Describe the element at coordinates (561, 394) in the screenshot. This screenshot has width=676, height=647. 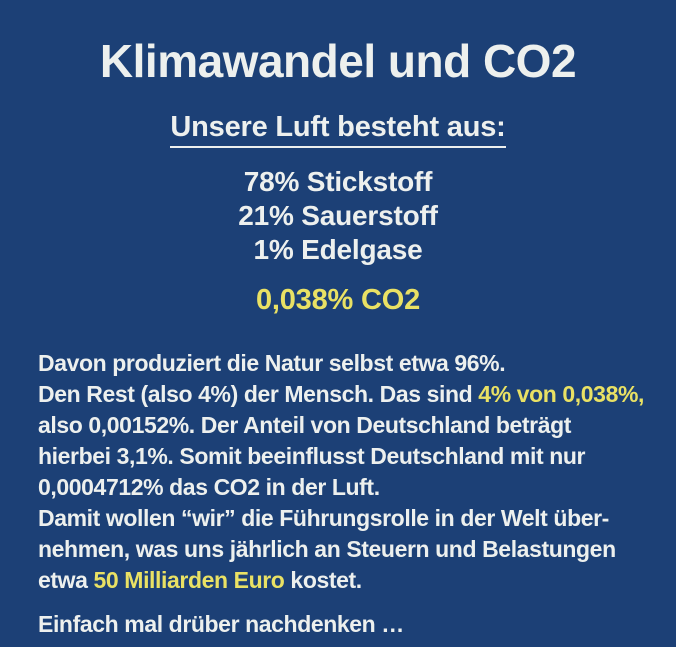
I see `highlight-text: 4% von 0,038%,` at that location.